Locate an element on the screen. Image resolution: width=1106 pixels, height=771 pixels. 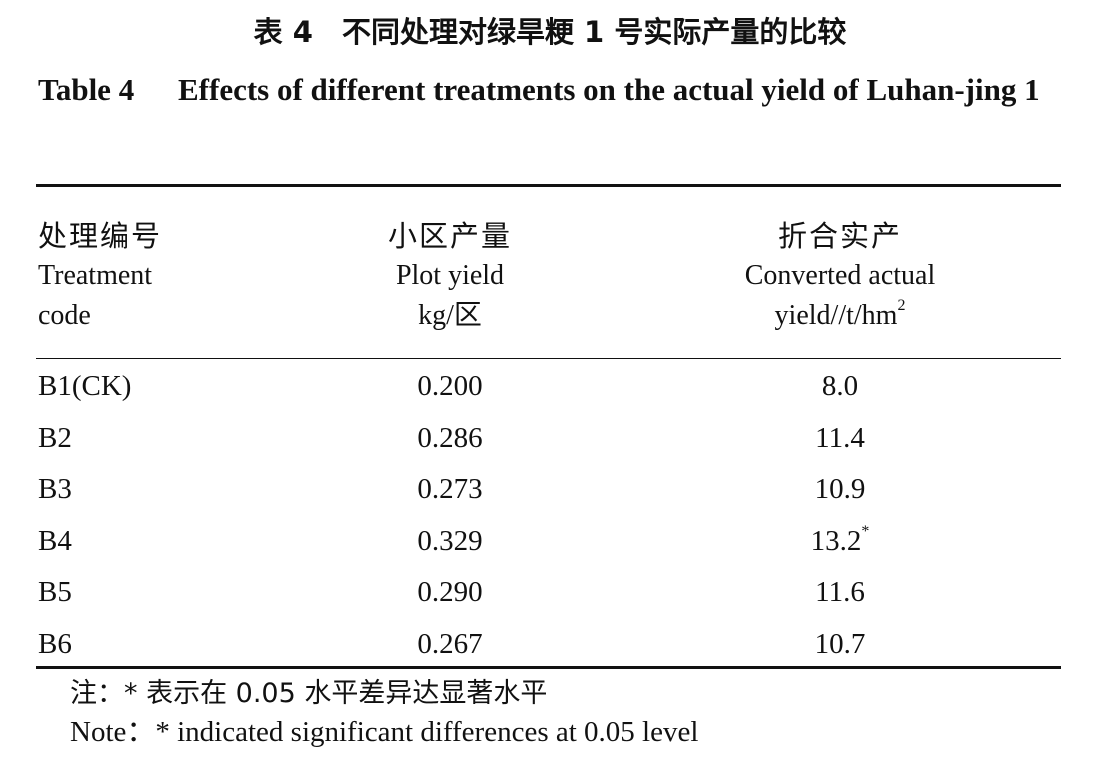
treatment-code-cell: B1(CK) is located at coordinates (85, 386).